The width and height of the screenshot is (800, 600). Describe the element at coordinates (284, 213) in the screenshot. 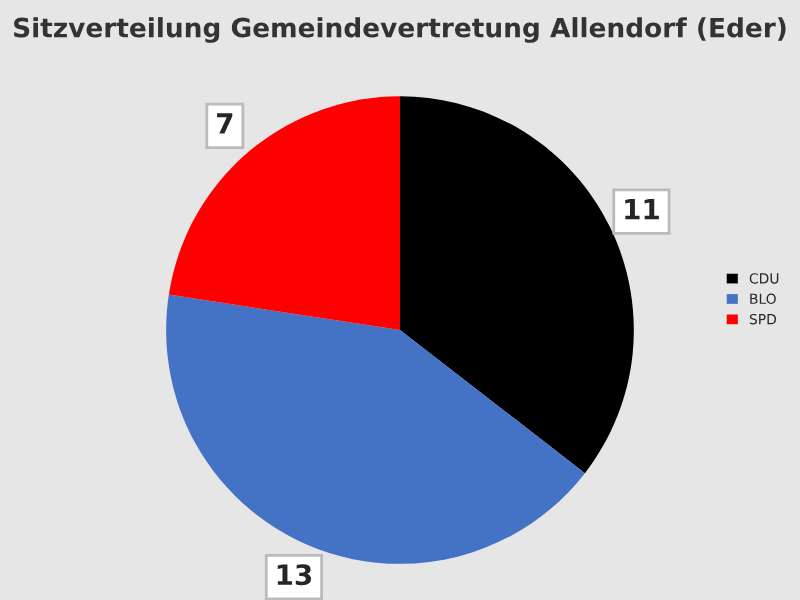

I see `pie-slice` at that location.